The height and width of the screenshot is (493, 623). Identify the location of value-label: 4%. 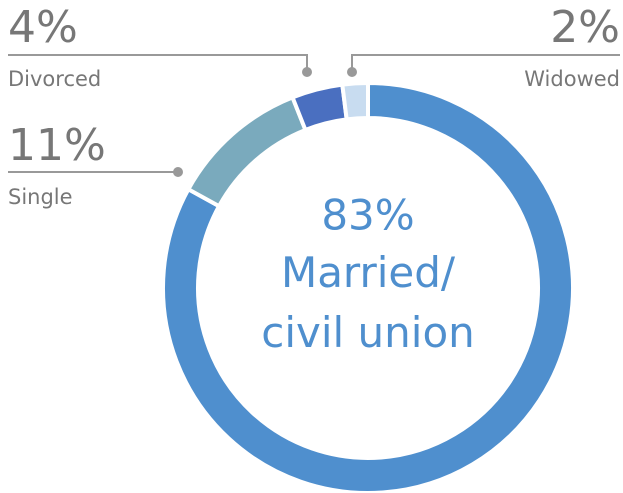
(43, 27).